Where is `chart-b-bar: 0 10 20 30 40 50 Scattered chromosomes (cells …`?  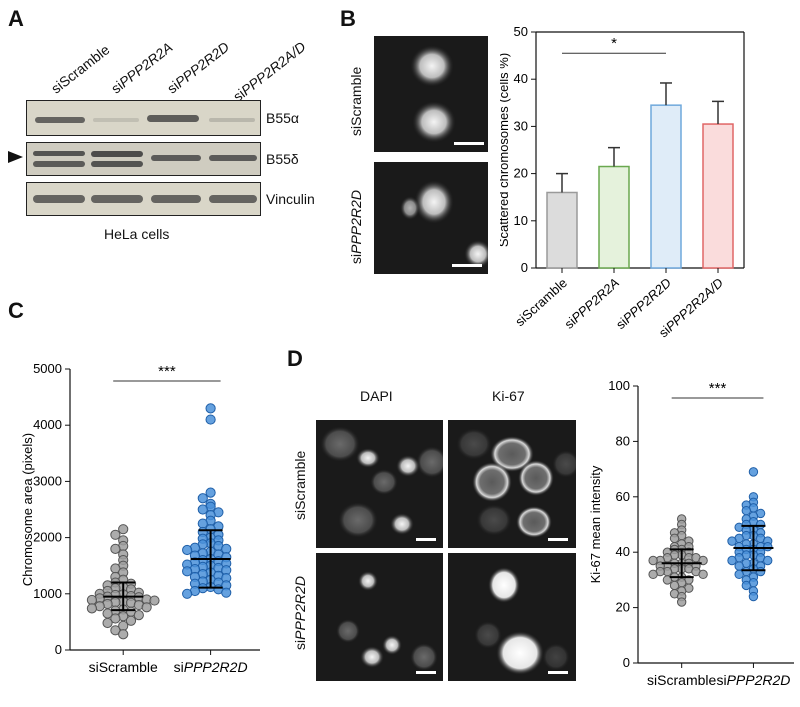 chart-b-bar: 0 10 20 30 40 50 Scattered chromosomes (cells … is located at coordinates (622, 182).